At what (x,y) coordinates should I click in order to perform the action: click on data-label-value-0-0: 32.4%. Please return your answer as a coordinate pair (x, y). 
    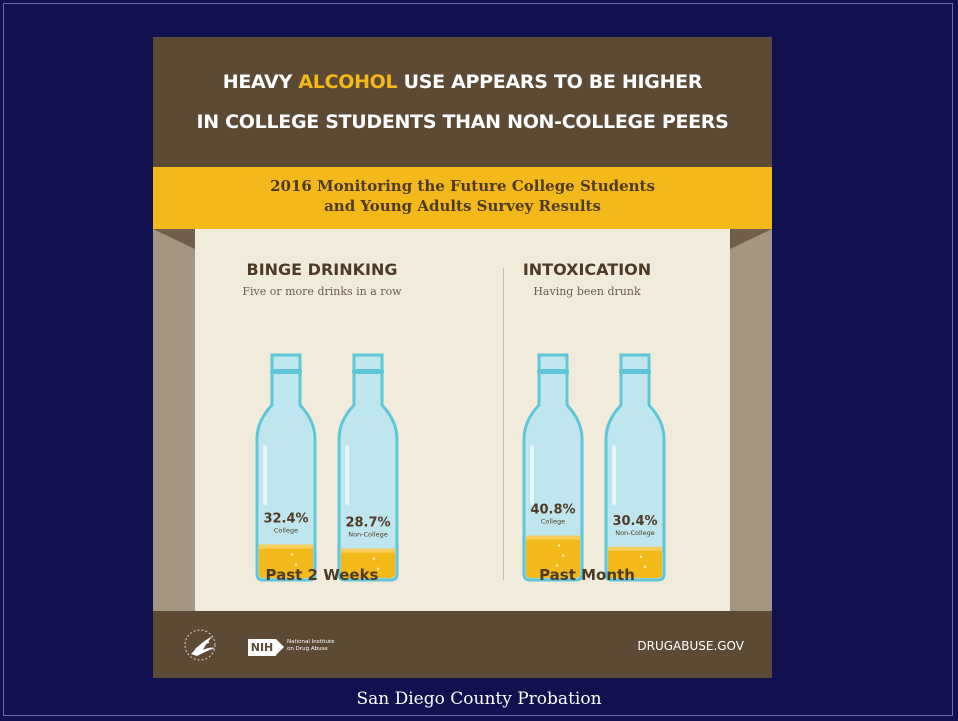
    Looking at the image, I should click on (285, 519).